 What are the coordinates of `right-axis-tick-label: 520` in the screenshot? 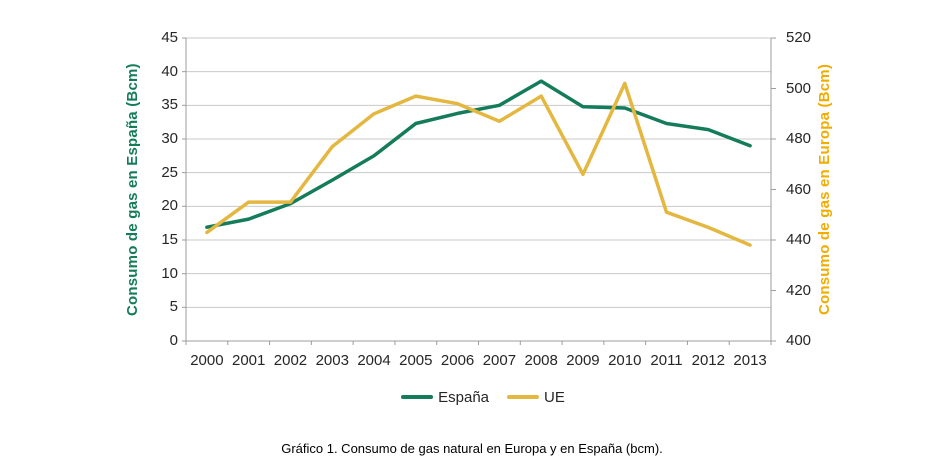 It's located at (799, 37).